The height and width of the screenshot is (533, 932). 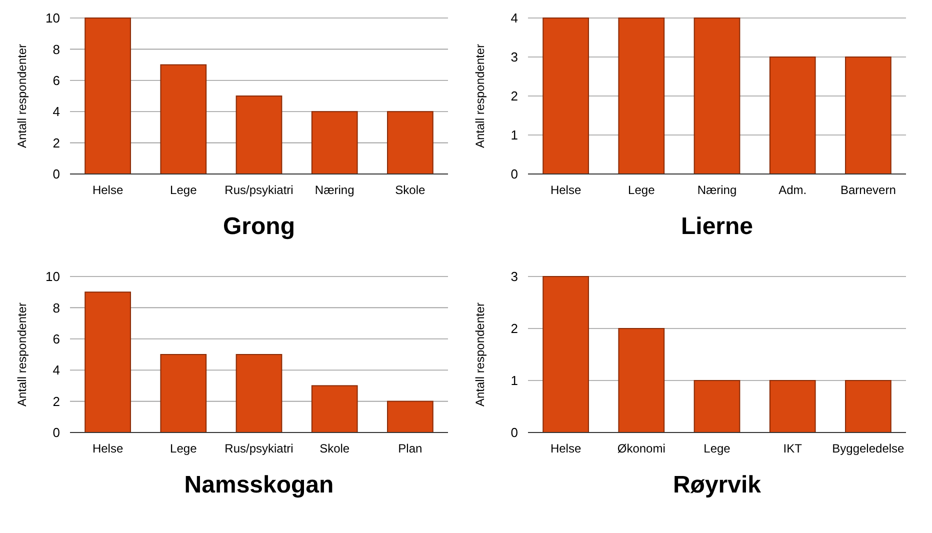 What do you see at coordinates (641, 449) in the screenshot?
I see `x-tick-label: Økonomi` at bounding box center [641, 449].